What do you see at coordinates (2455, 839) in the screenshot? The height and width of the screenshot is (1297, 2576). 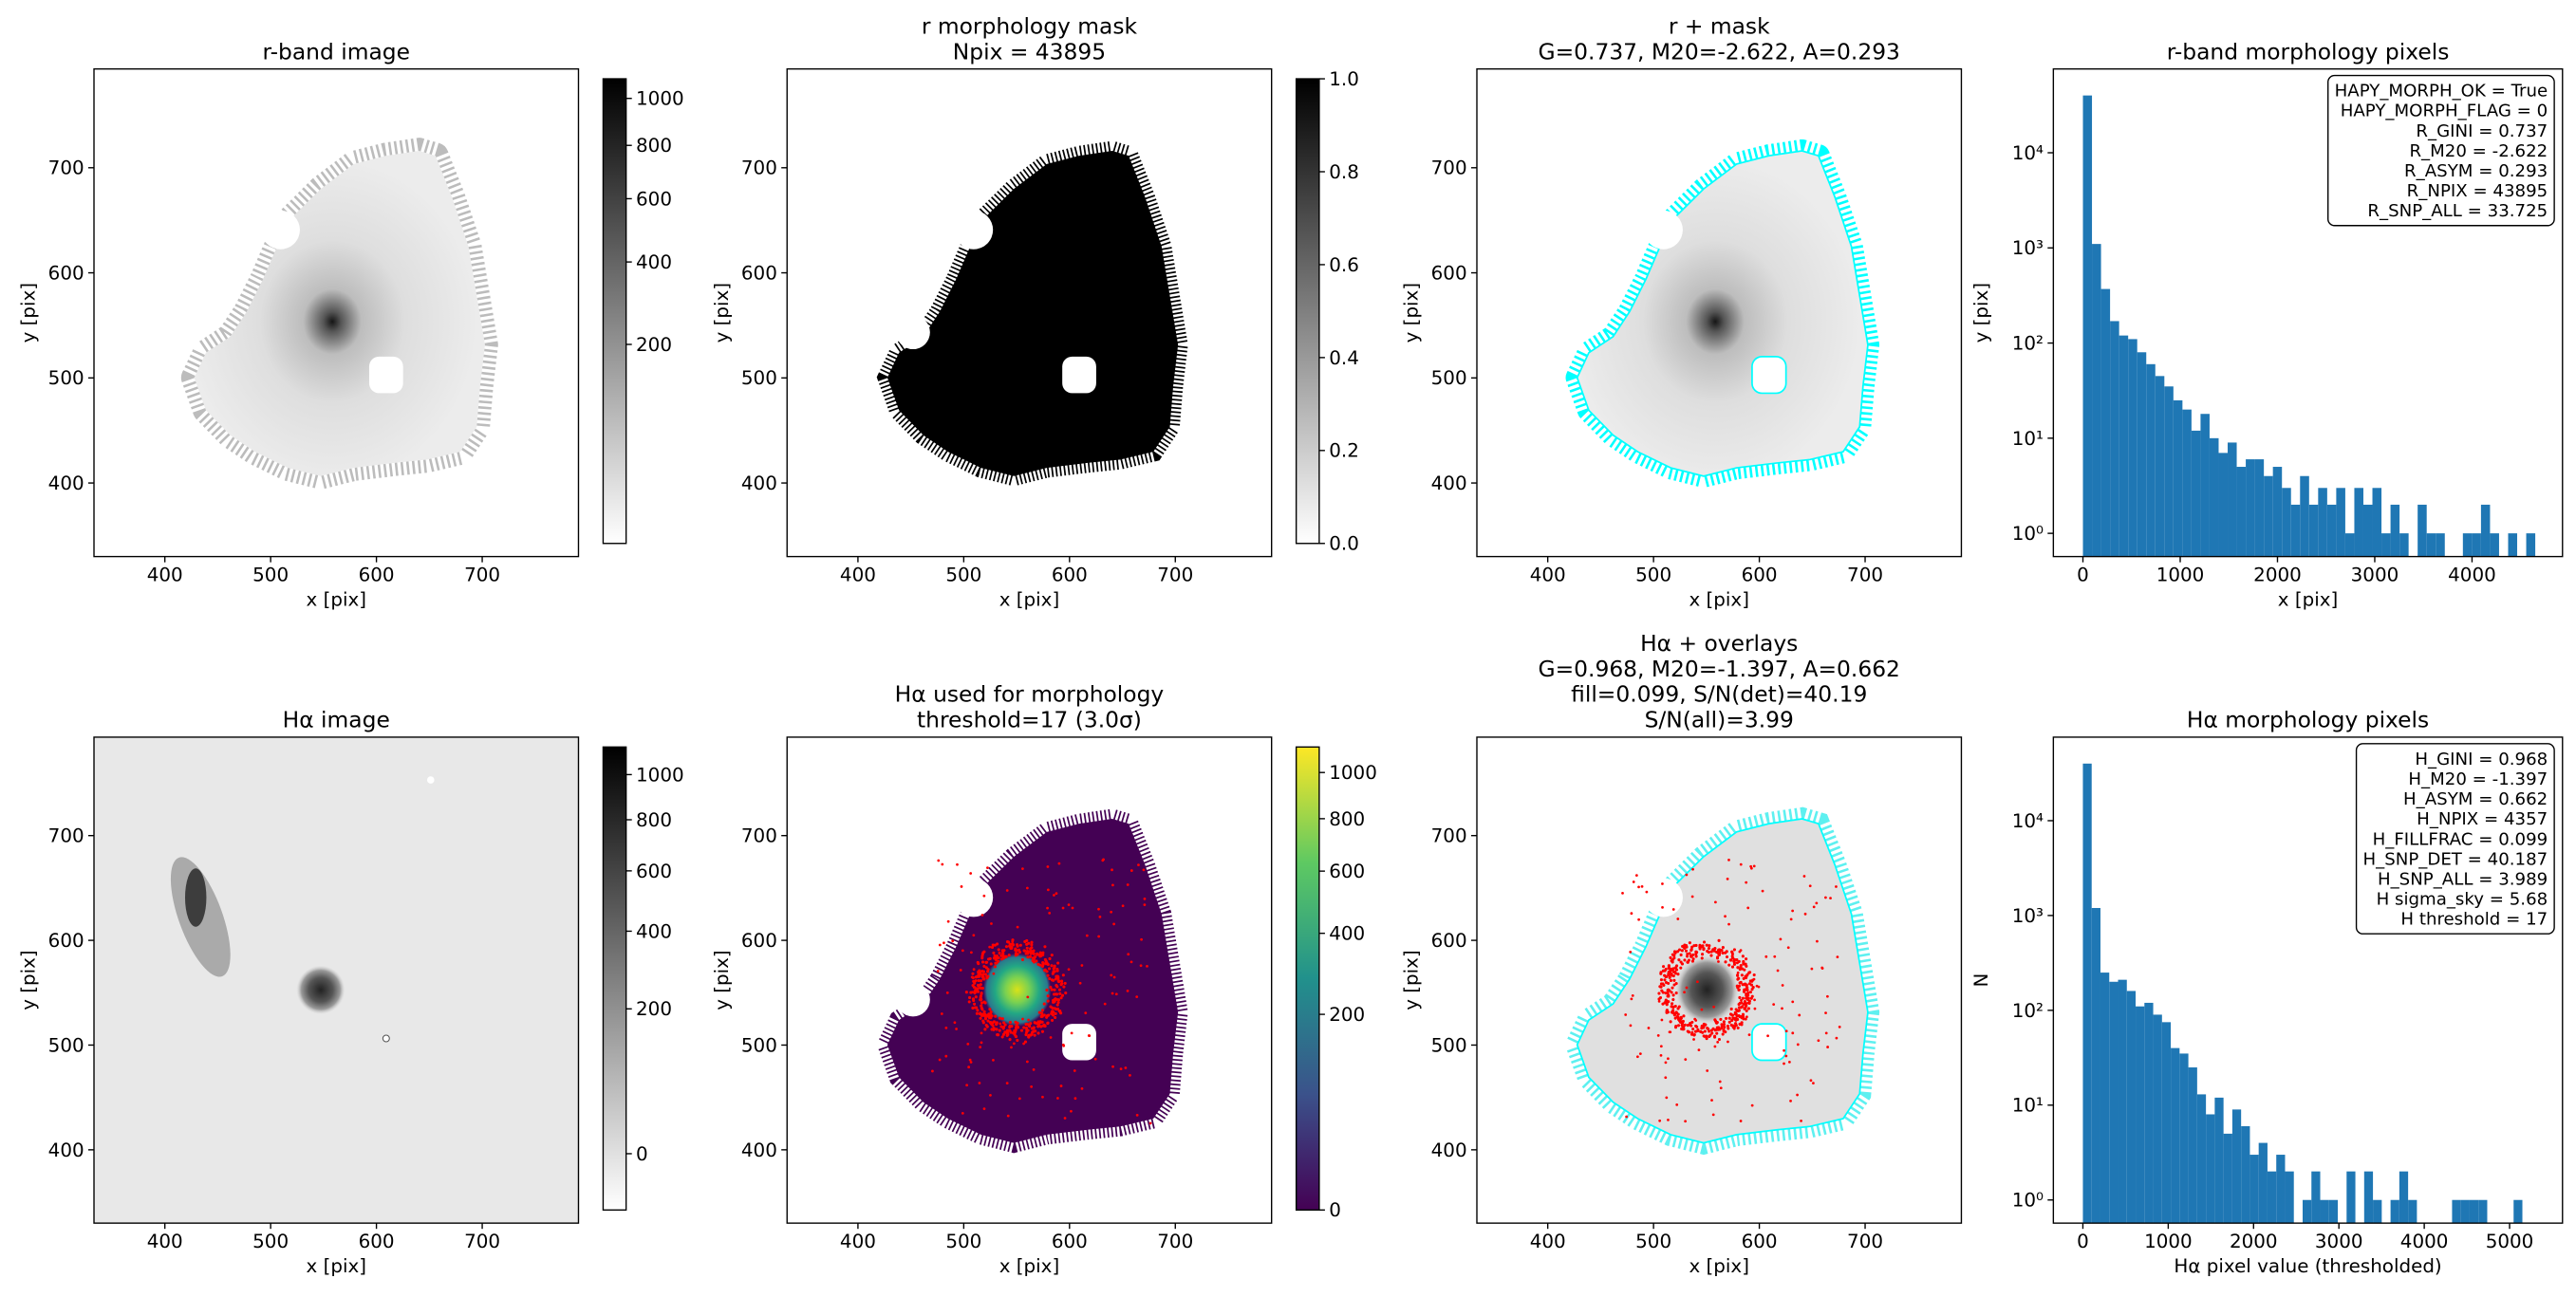 I see `annotation-box` at bounding box center [2455, 839].